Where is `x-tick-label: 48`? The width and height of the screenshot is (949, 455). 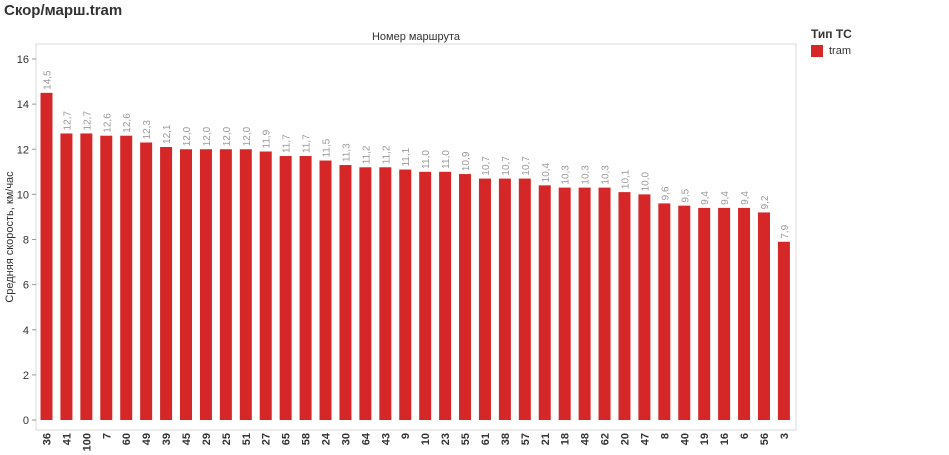
x-tick-label: 48 is located at coordinates (586, 439).